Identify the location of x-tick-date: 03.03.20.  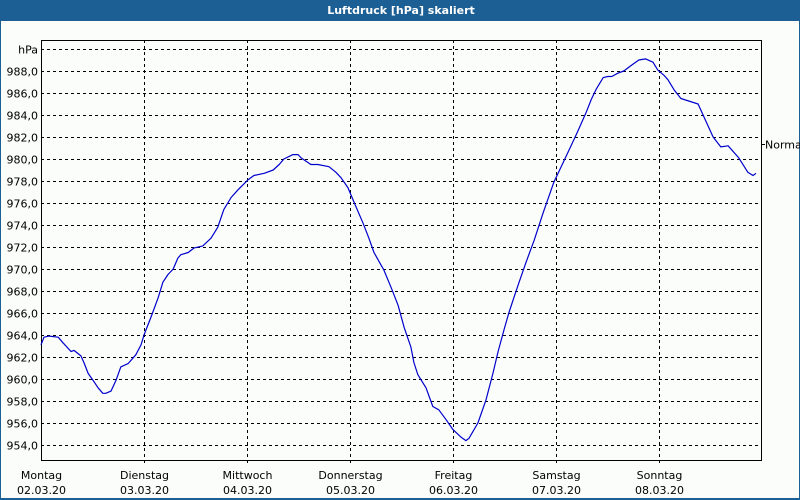
(144, 490).